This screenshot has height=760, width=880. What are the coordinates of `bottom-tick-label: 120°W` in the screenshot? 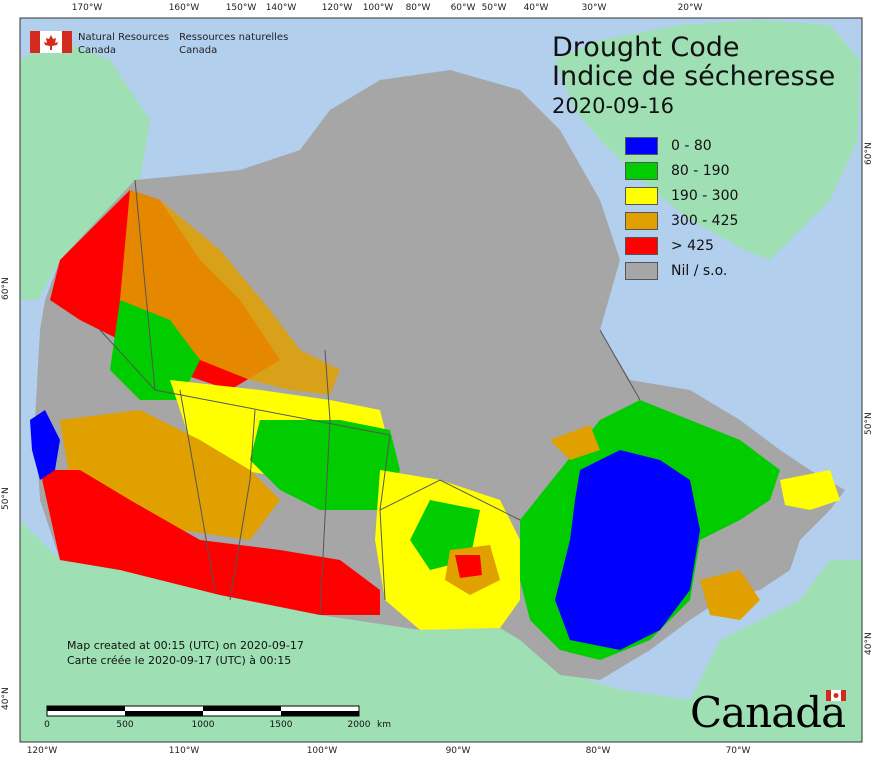 It's located at (42, 751).